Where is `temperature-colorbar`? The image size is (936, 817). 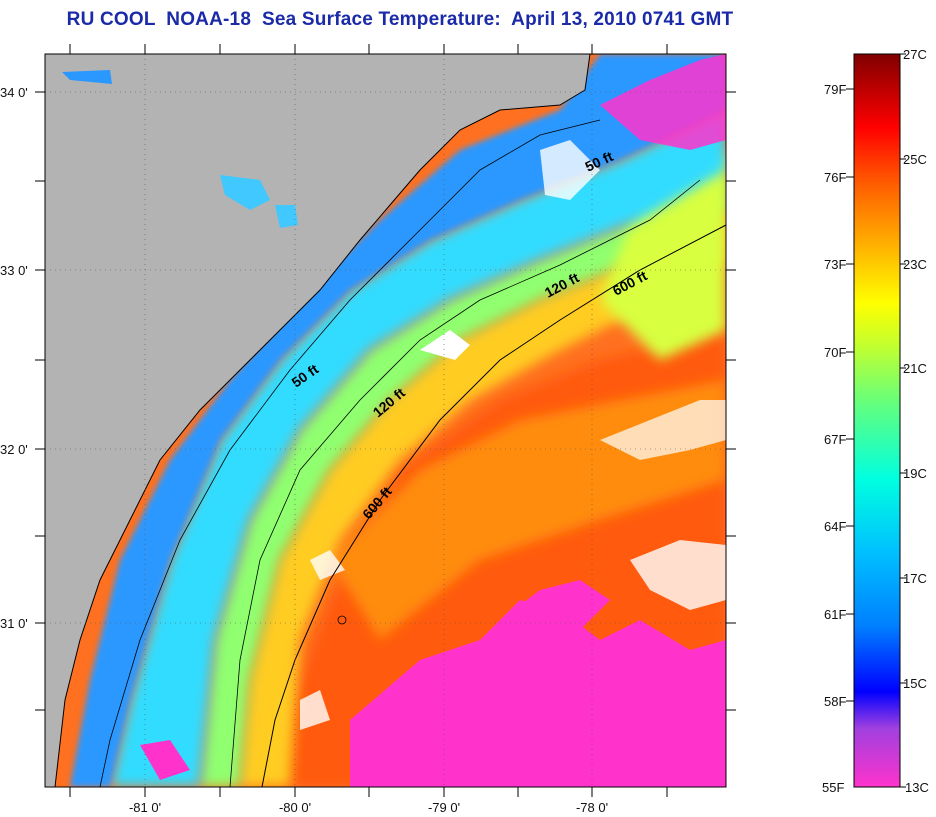 temperature-colorbar is located at coordinates (877, 420).